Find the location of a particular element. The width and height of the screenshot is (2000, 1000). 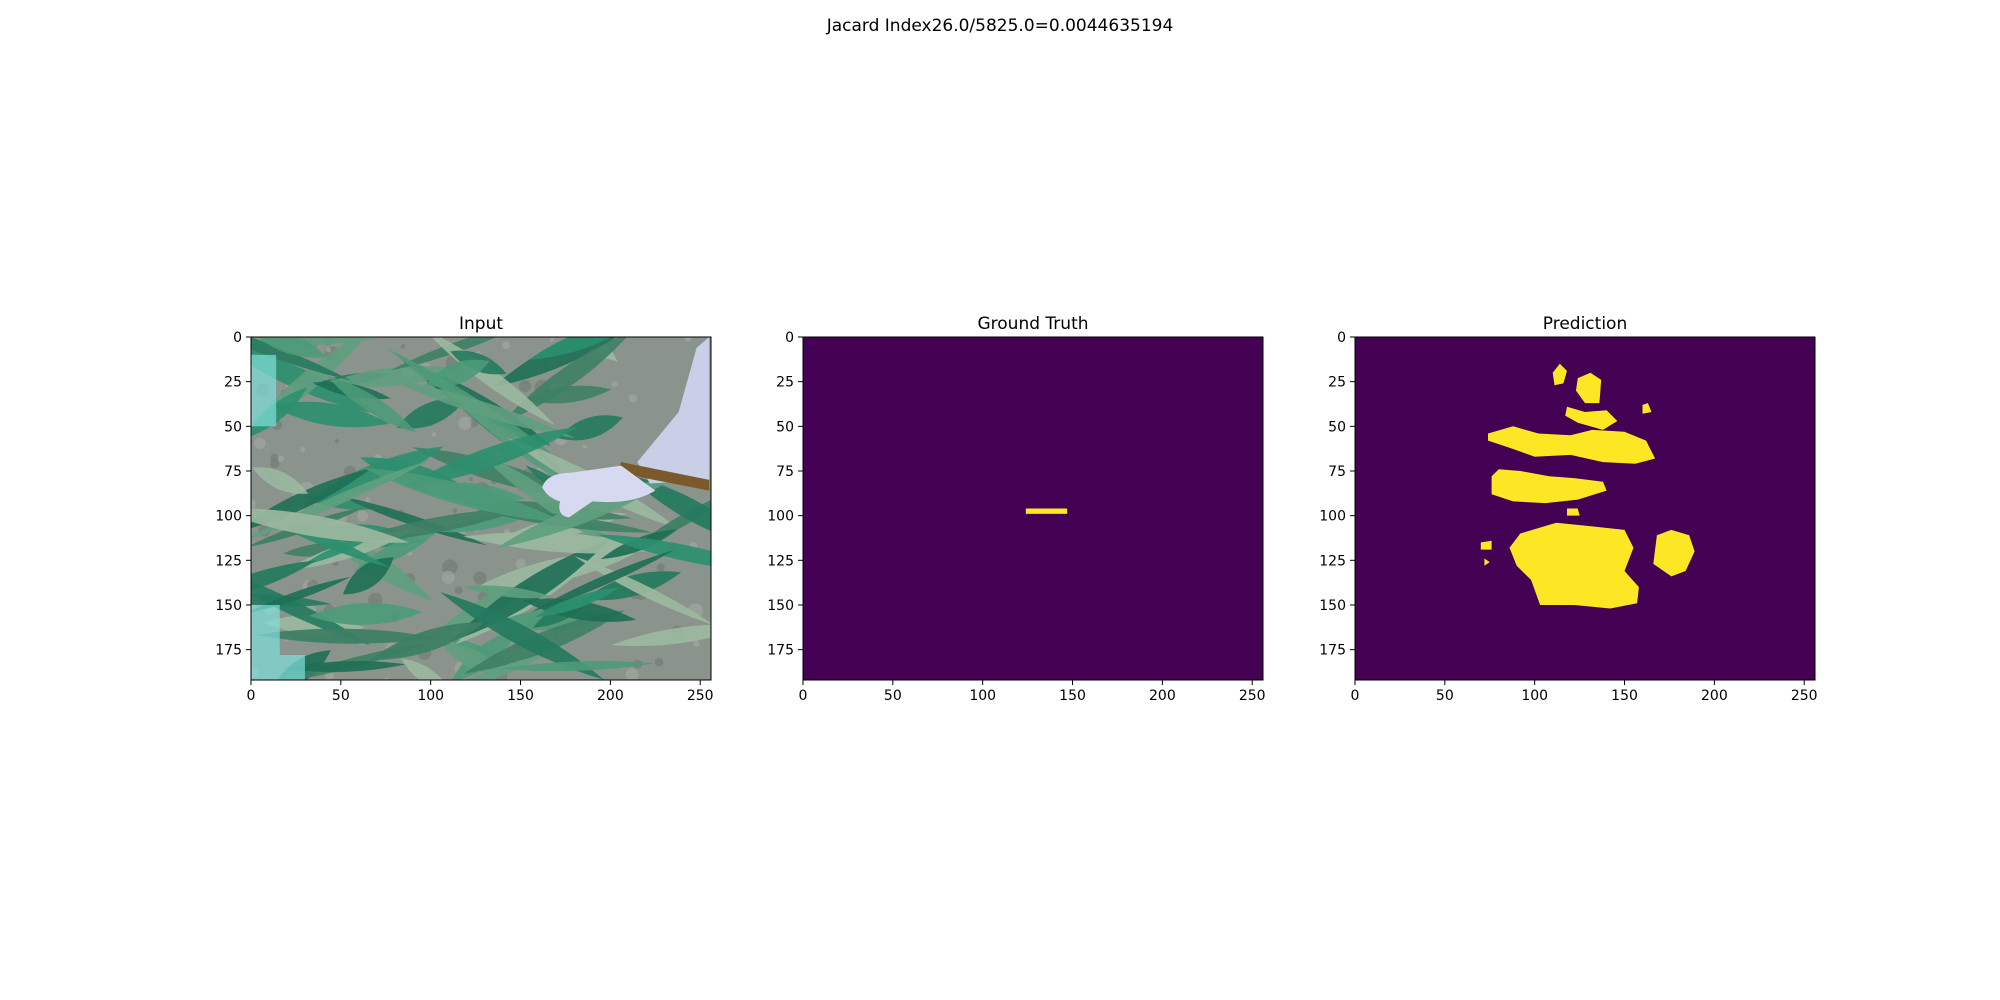

y-tick-label: 50 is located at coordinates (785, 427).